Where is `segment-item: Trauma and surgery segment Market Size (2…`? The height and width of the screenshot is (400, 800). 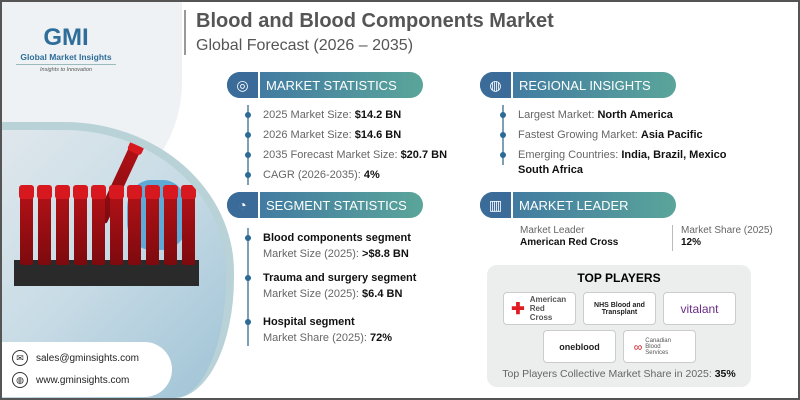 segment-item: Trauma and surgery segment Market Size (2… is located at coordinates (330, 286).